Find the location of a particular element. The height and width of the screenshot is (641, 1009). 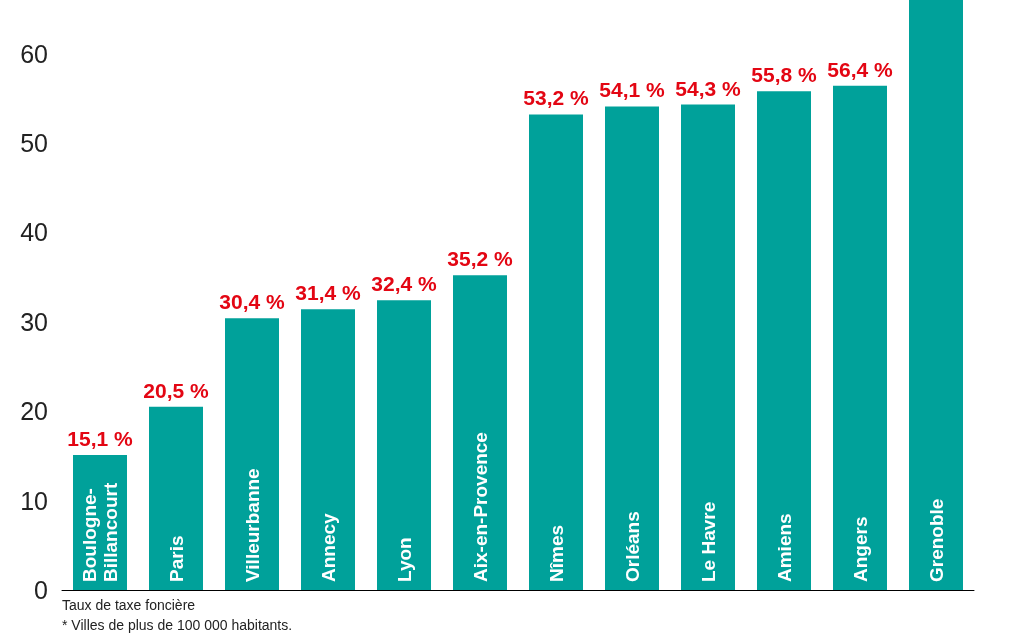

x-tick-label: Le Havre is located at coordinates (708, 541).